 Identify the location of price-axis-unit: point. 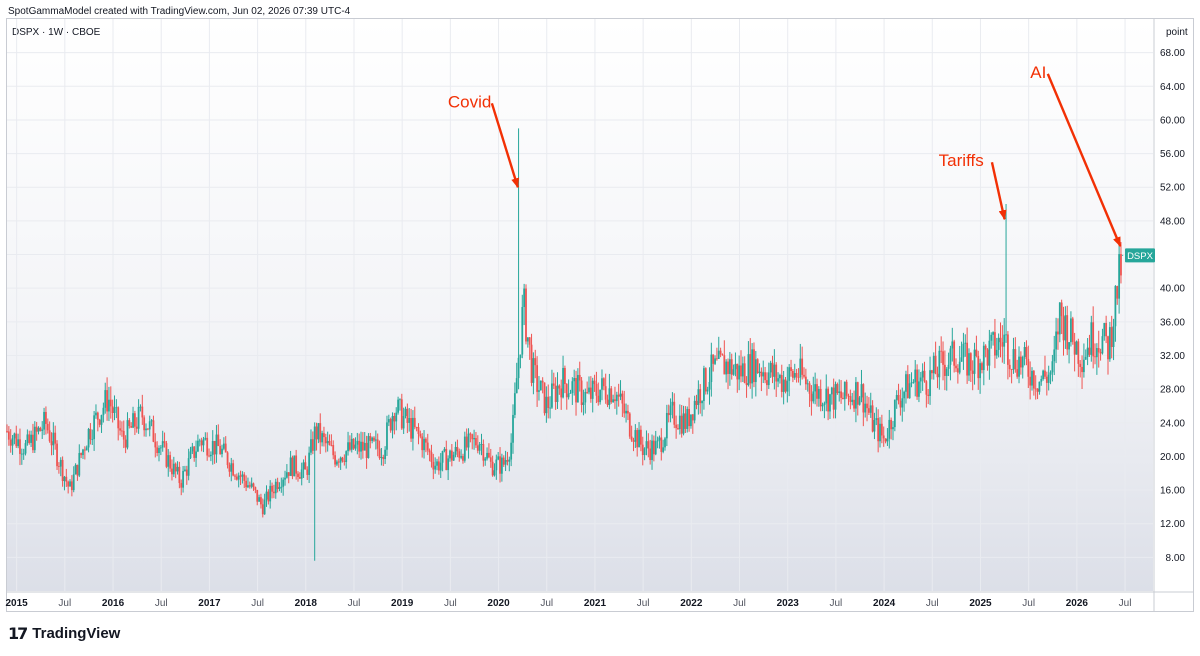
(1177, 32).